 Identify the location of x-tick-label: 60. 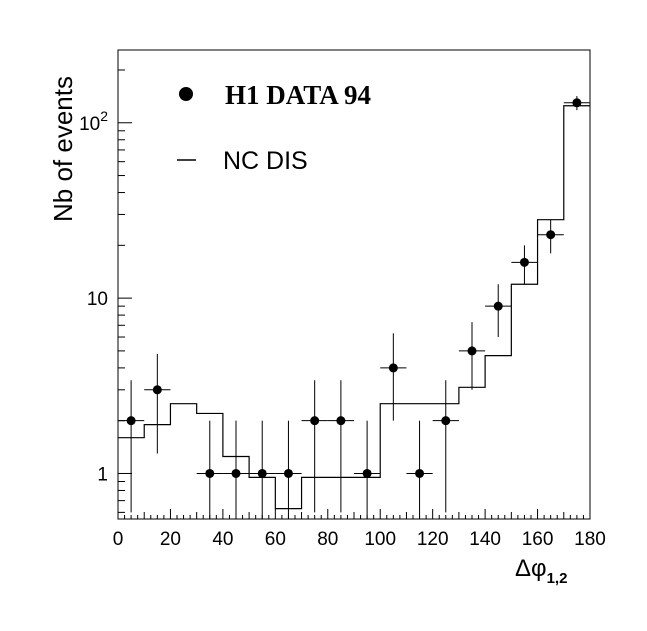
(275, 539).